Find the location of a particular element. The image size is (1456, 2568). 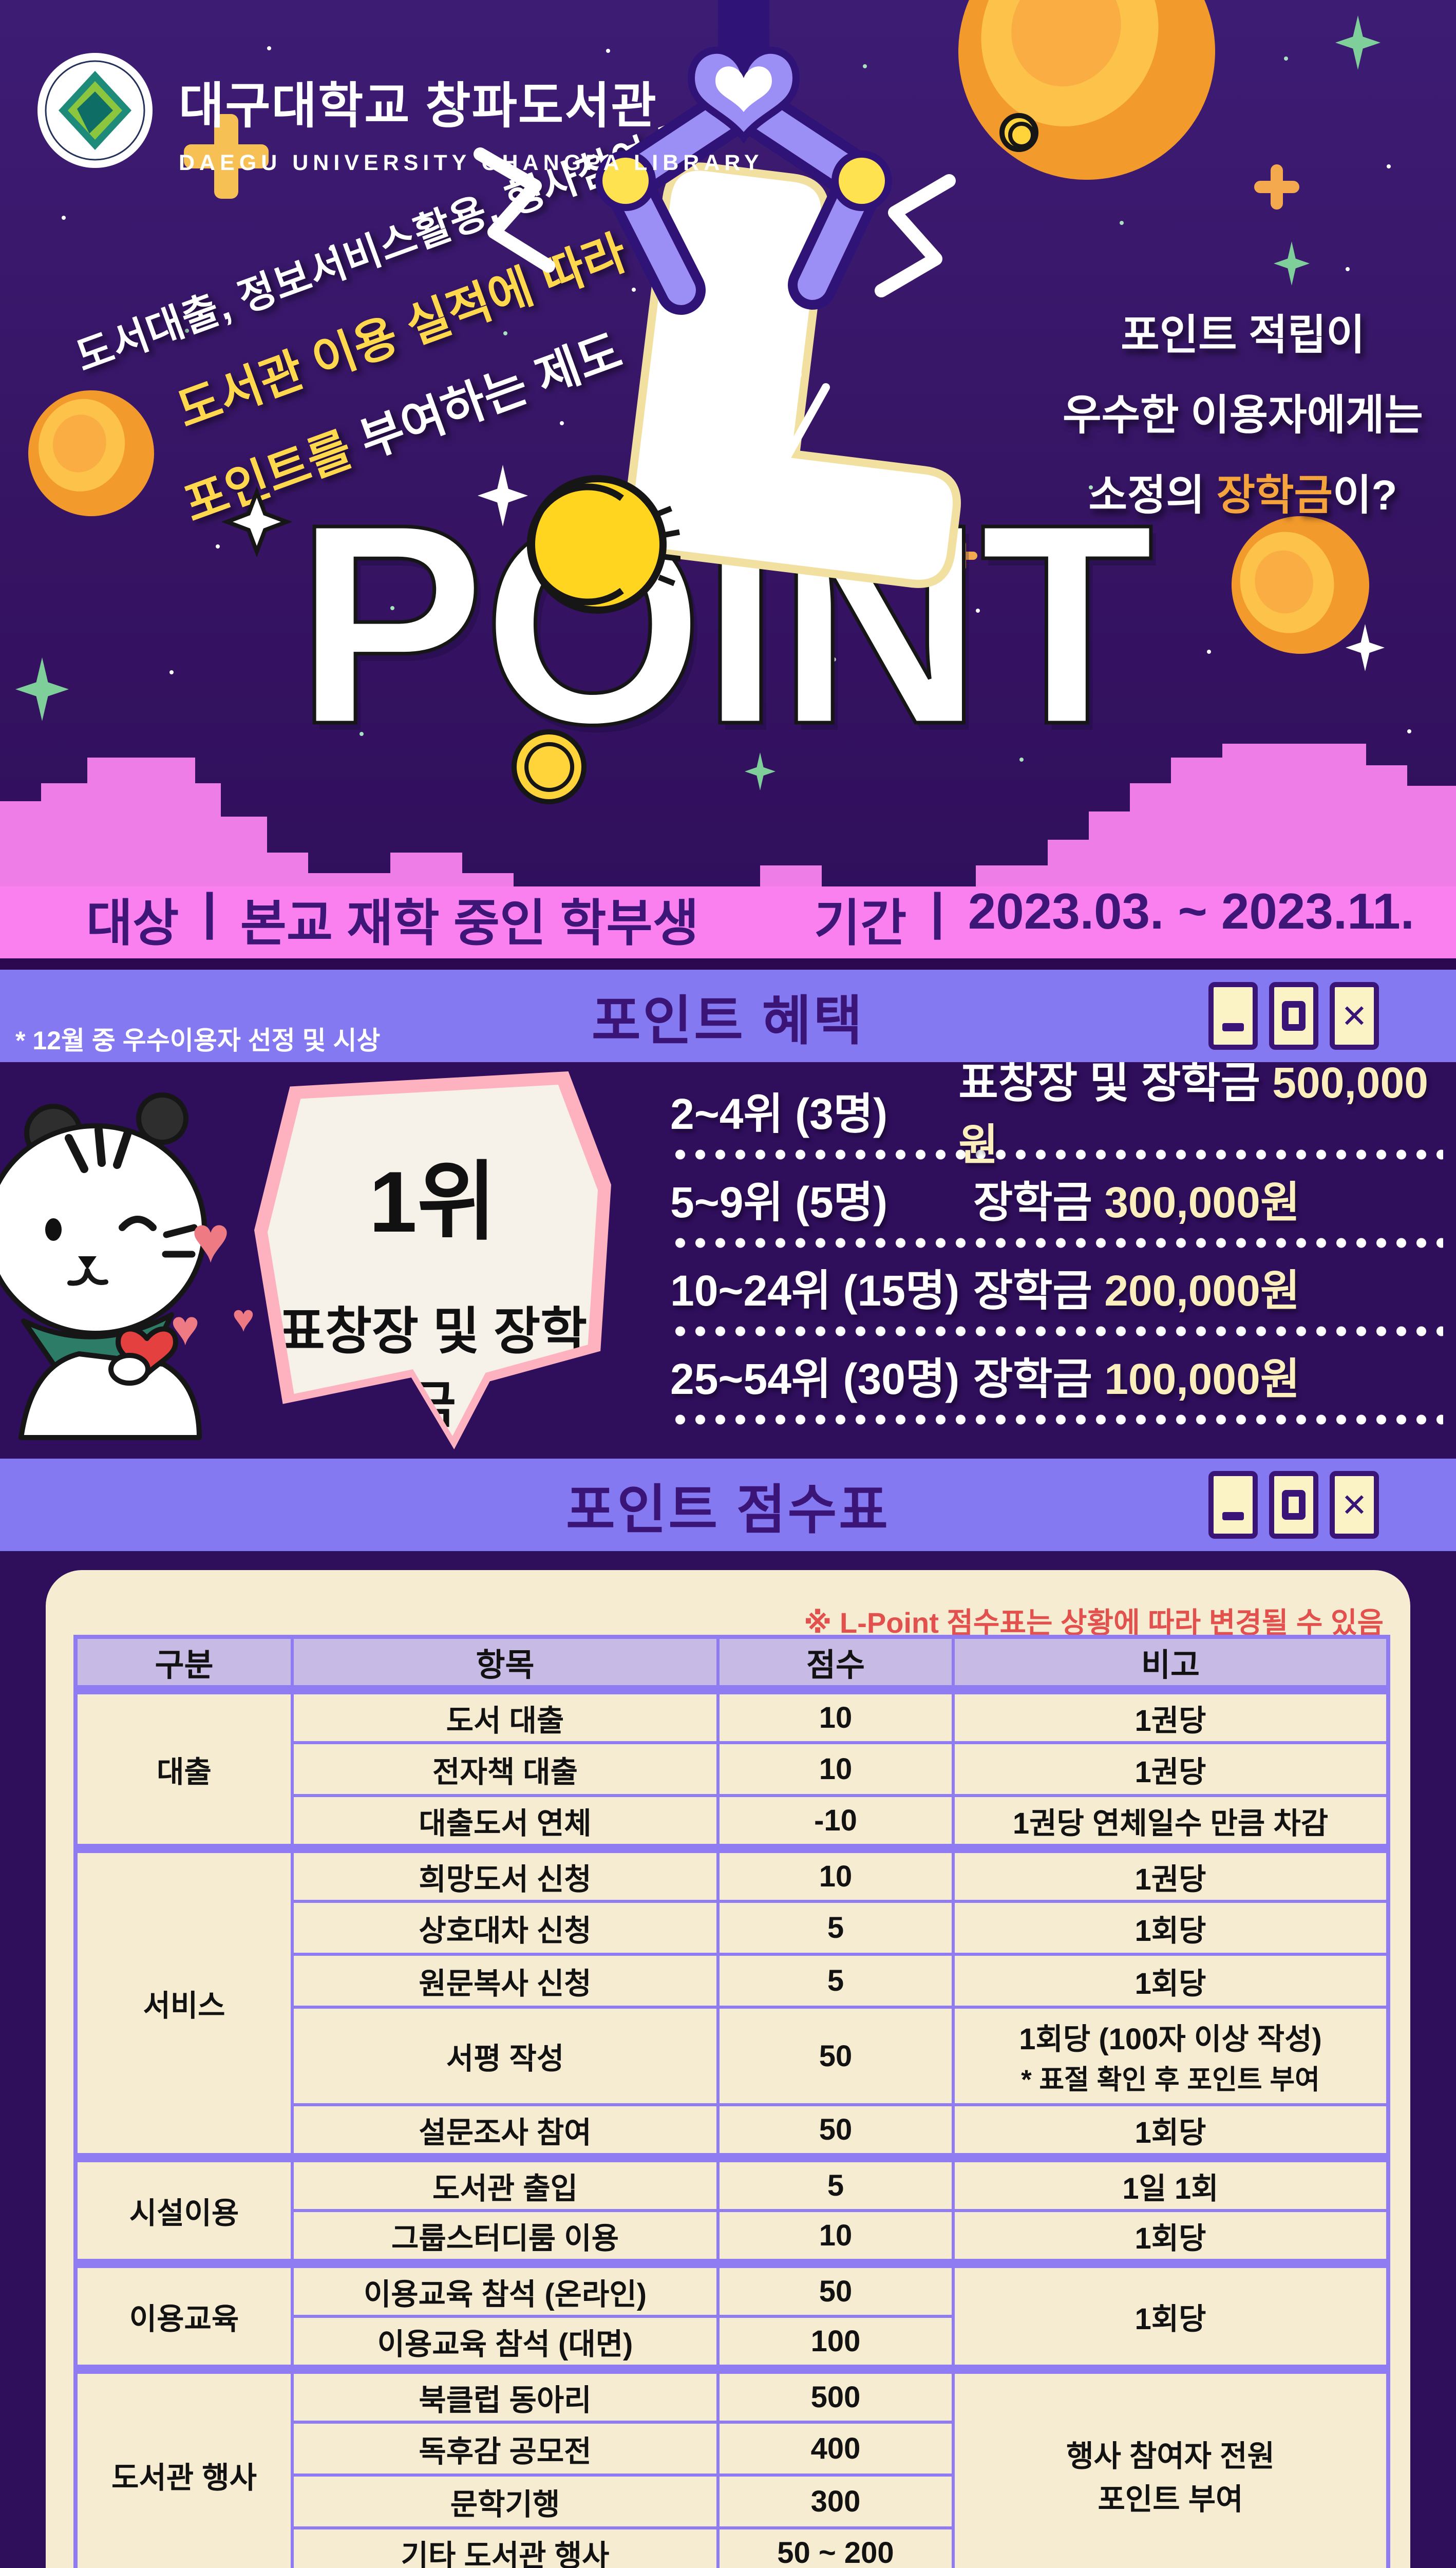

column-header: 비고 is located at coordinates (1171, 1664).